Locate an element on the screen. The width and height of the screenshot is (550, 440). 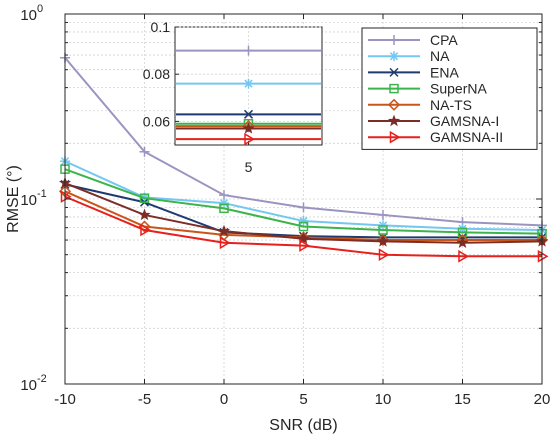
y-tick-label: 10 -2 is located at coordinates (33, 383).